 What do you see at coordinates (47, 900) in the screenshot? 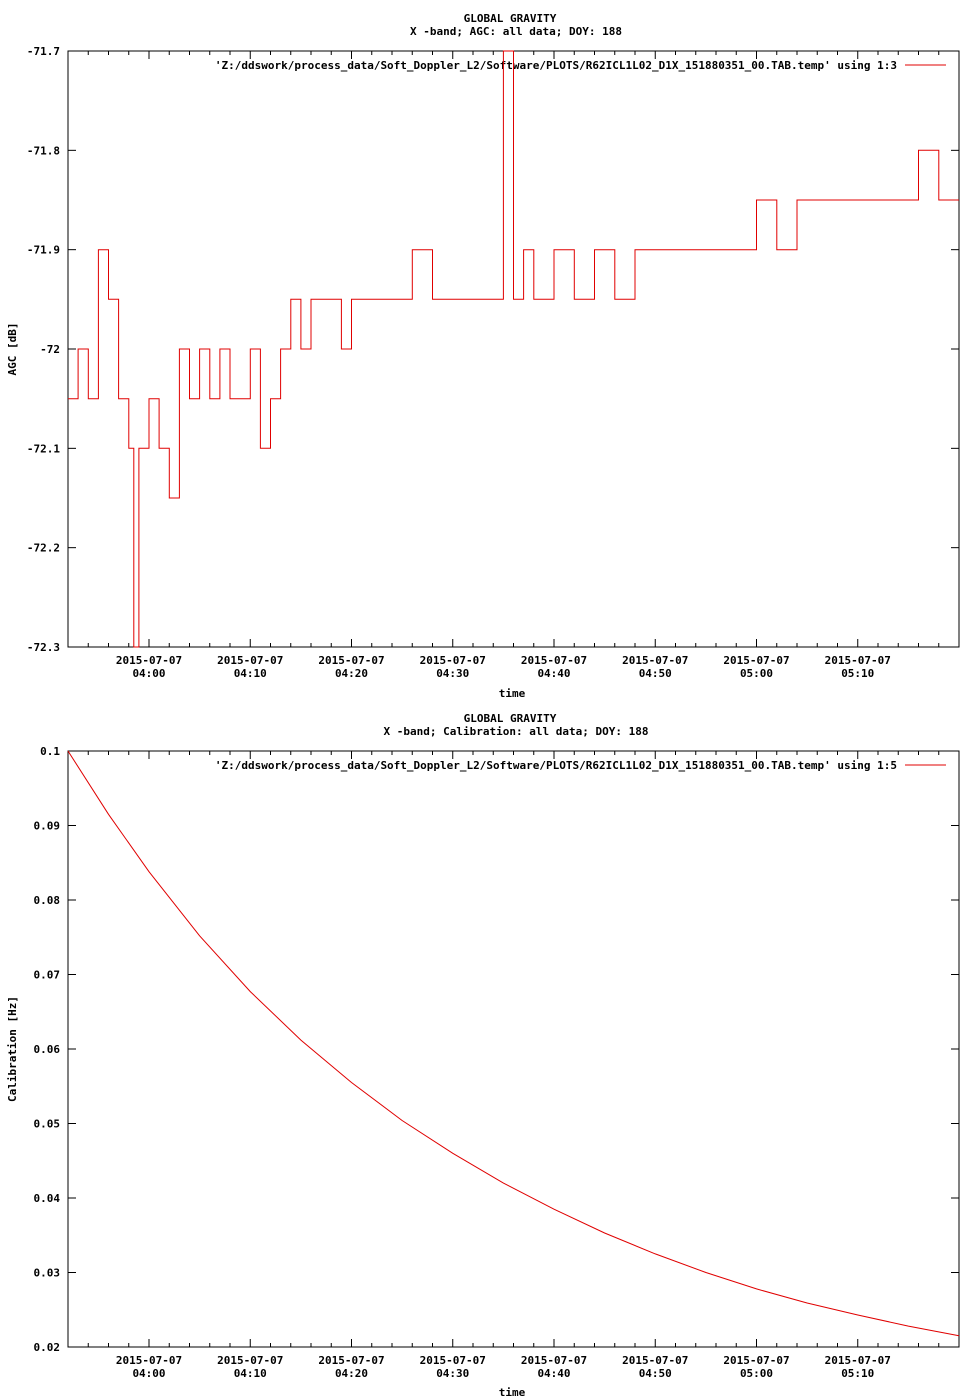
I see `calibration-y-tick-label: 0.08` at bounding box center [47, 900].